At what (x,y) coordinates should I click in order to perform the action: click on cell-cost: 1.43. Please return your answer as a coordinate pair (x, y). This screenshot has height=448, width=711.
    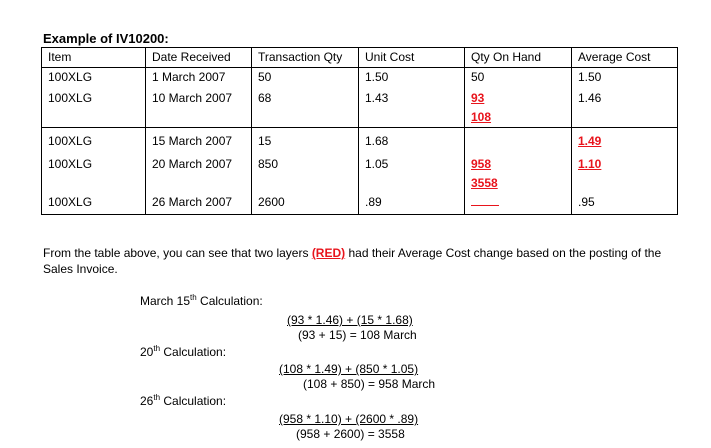
    Looking at the image, I should click on (411, 108).